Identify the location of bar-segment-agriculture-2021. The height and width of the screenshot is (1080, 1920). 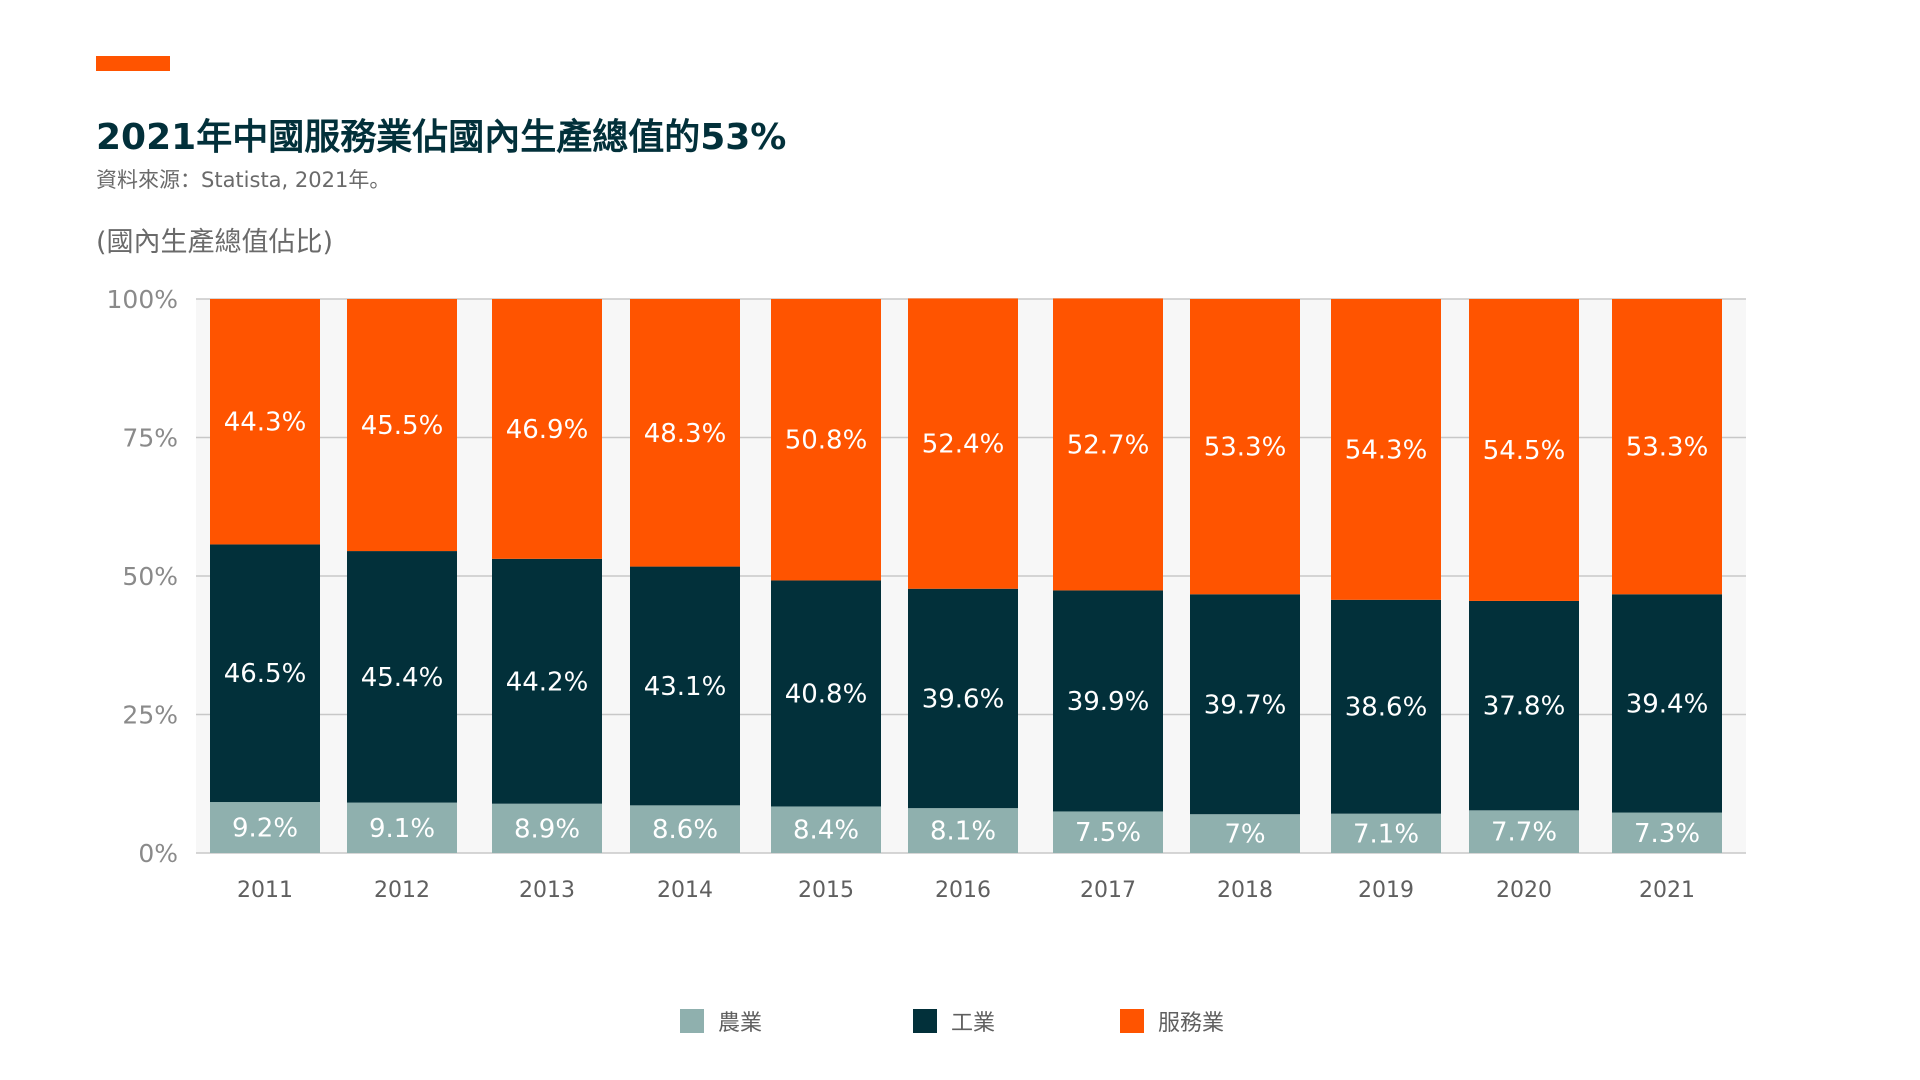
(1667, 832).